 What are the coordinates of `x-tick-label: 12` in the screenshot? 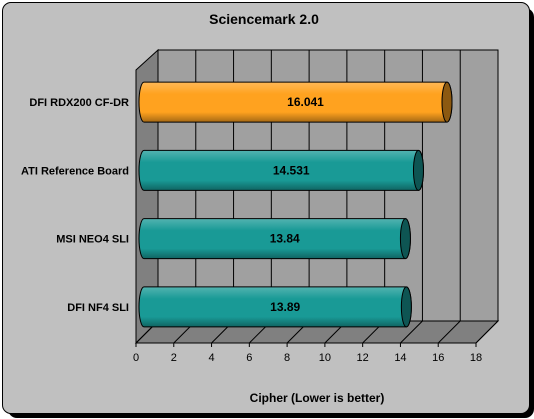 It's located at (363, 358).